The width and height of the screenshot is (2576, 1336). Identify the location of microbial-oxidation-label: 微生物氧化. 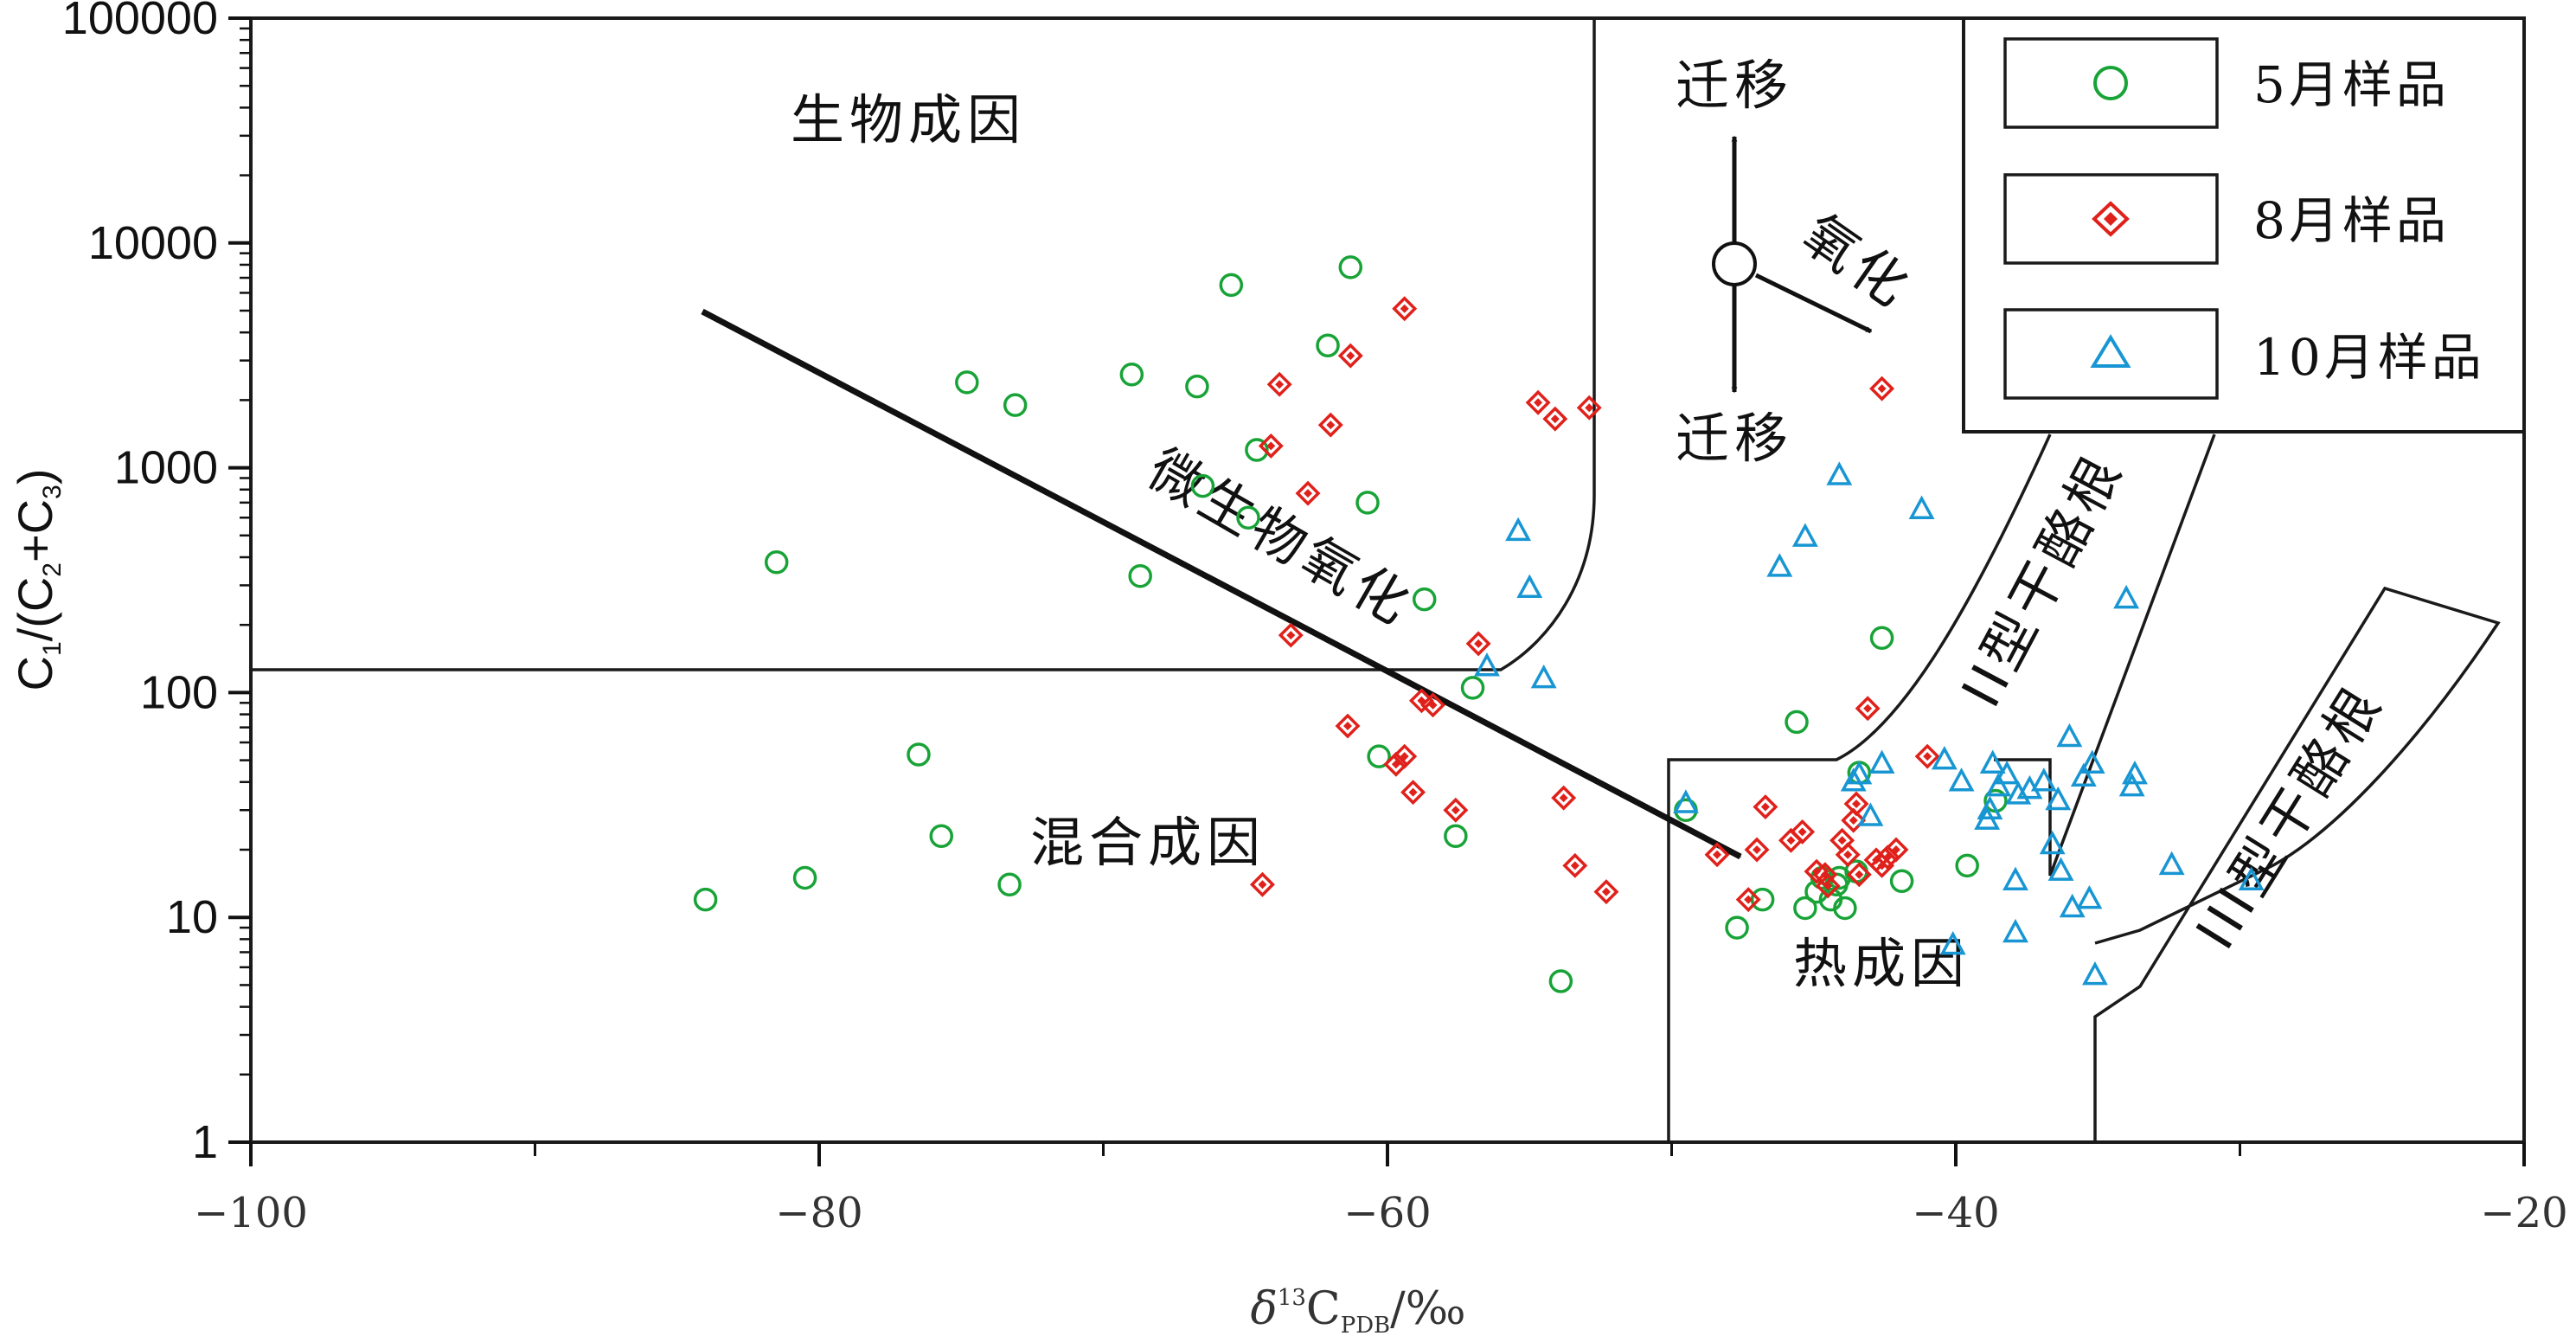
(1280, 538).